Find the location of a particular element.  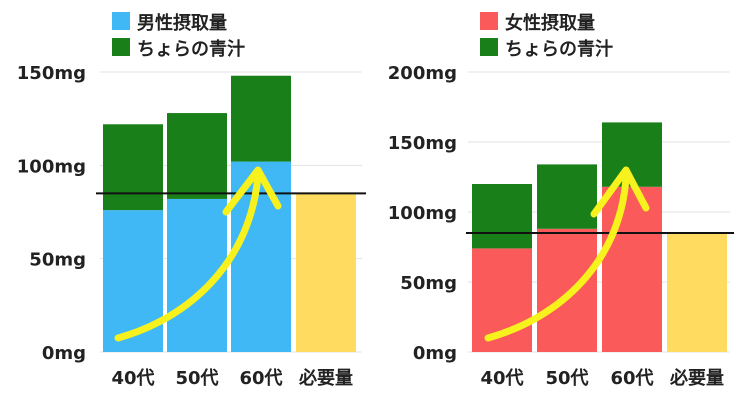

y-tick-label: 200mg is located at coordinates (422, 73).